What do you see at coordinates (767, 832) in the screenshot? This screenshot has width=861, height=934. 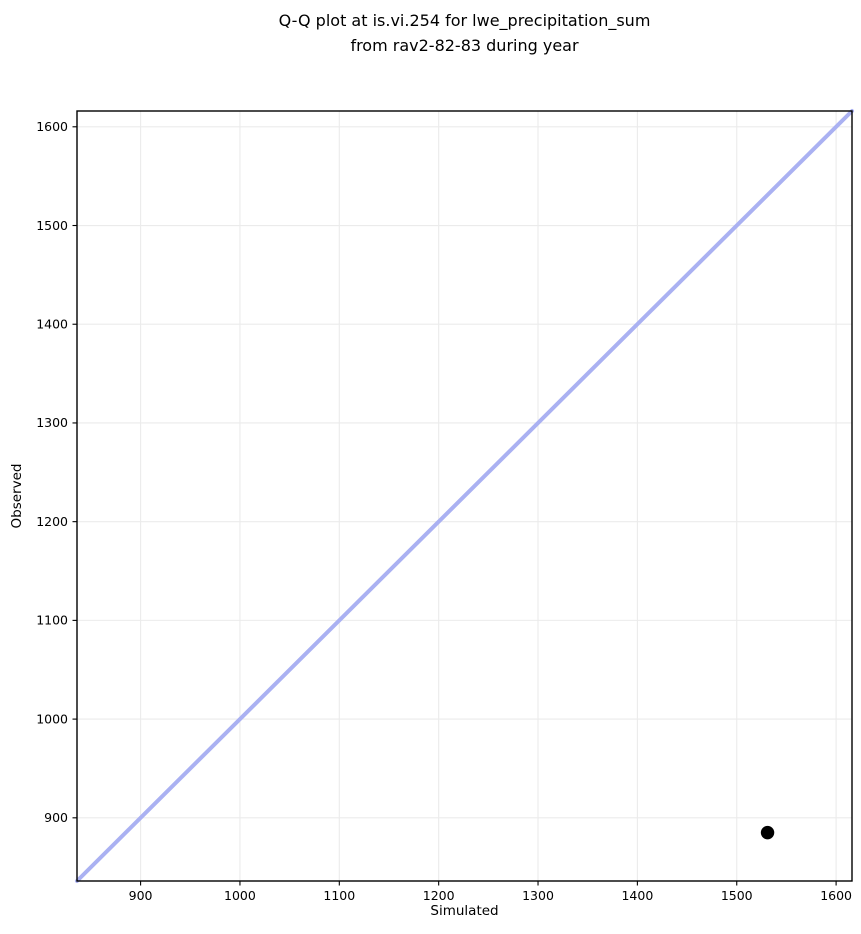 I see `data-point` at bounding box center [767, 832].